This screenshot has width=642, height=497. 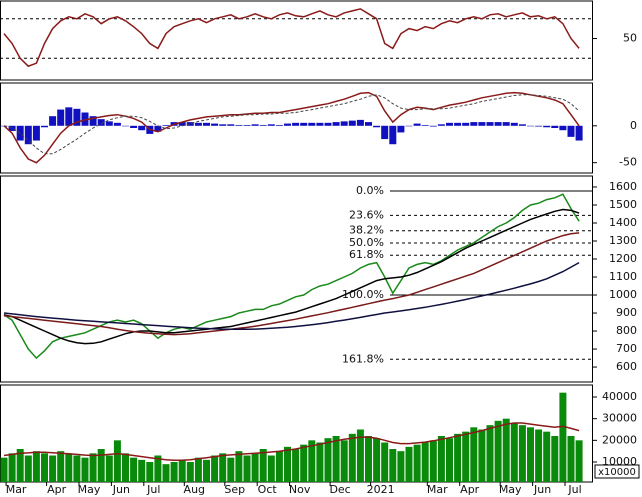 I want to click on x-tick-label: May, so click(x=510, y=489).